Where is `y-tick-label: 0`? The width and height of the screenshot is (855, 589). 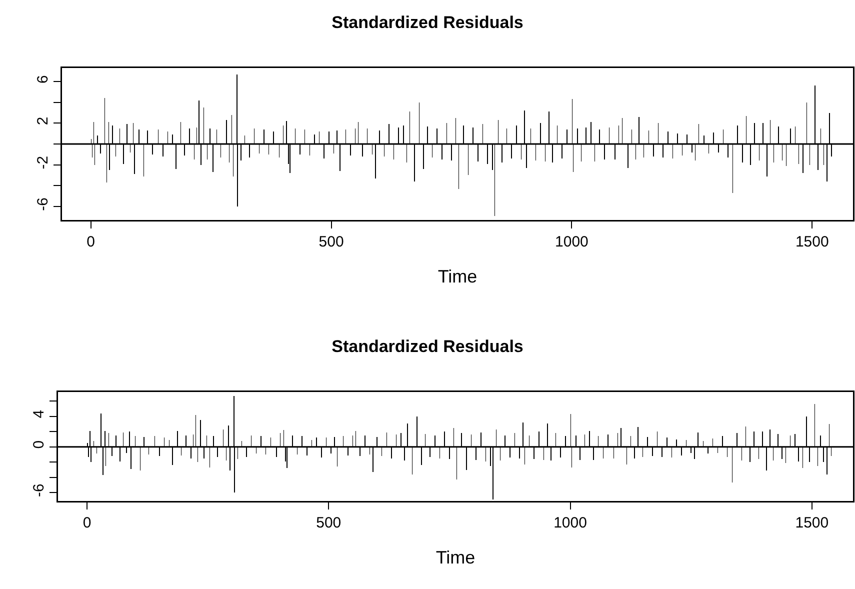 y-tick-label: 0 is located at coordinates (39, 444).